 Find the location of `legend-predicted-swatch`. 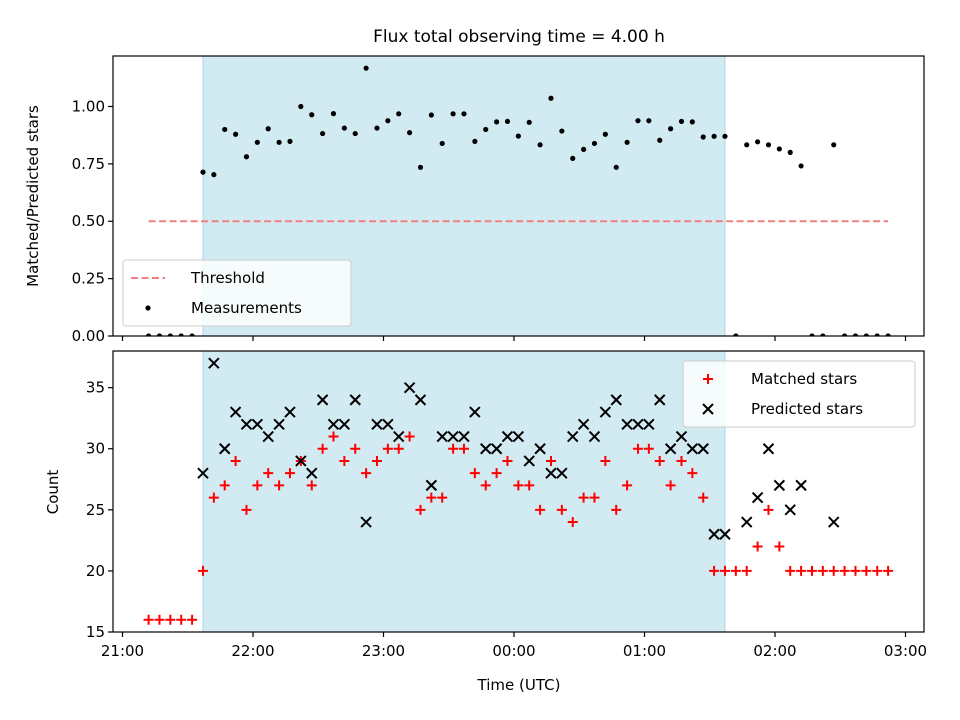

legend-predicted-swatch is located at coordinates (708, 409).